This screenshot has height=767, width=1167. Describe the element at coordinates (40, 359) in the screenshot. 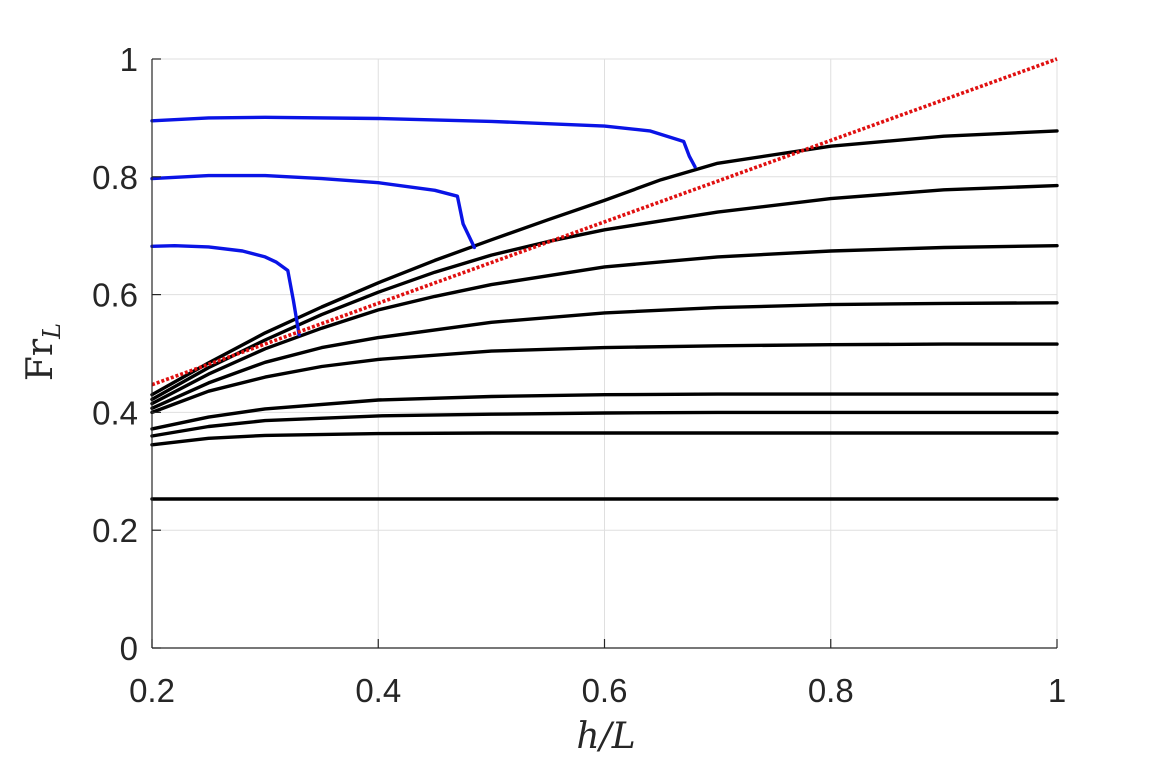

I see `y-axis-label-main: Fr` at that location.